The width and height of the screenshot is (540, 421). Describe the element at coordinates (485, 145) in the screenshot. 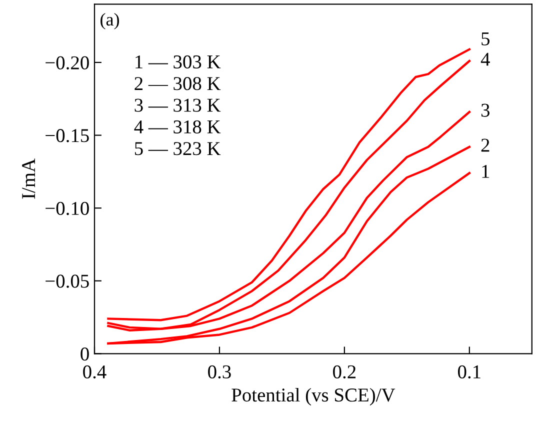

I see `series-label: 2` at that location.